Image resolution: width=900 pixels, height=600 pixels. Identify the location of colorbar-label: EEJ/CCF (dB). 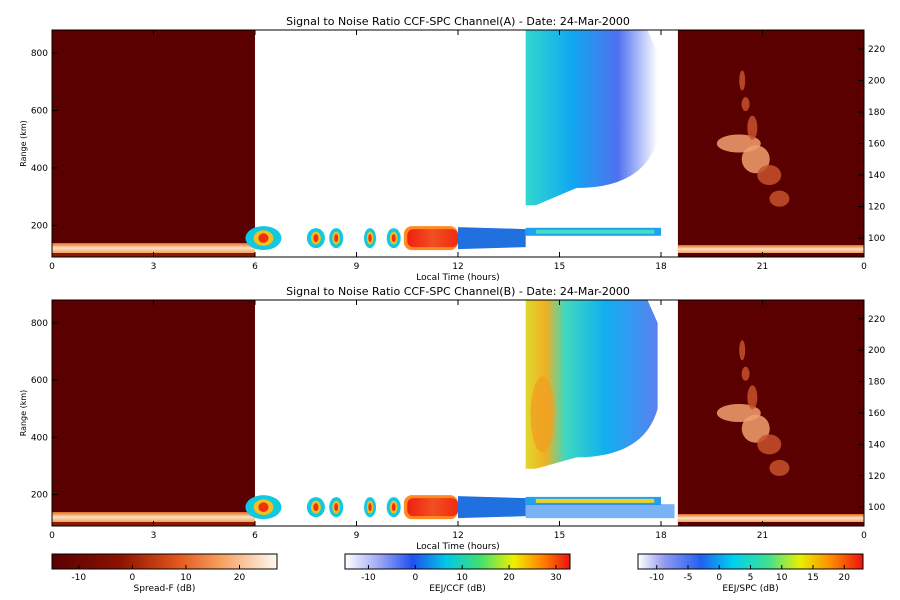
(457, 589).